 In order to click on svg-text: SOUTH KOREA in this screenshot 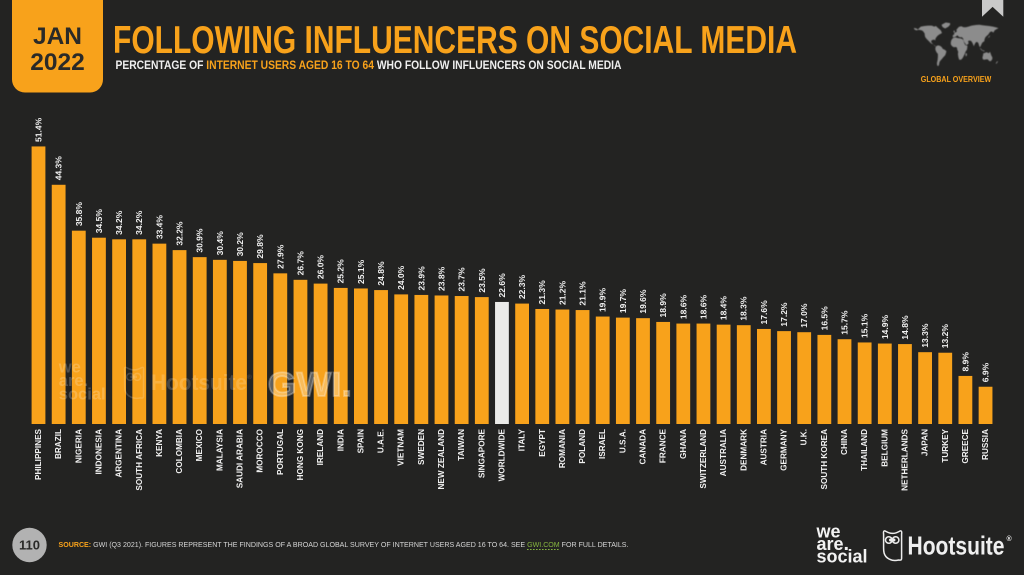, I will do `click(824, 459)`.